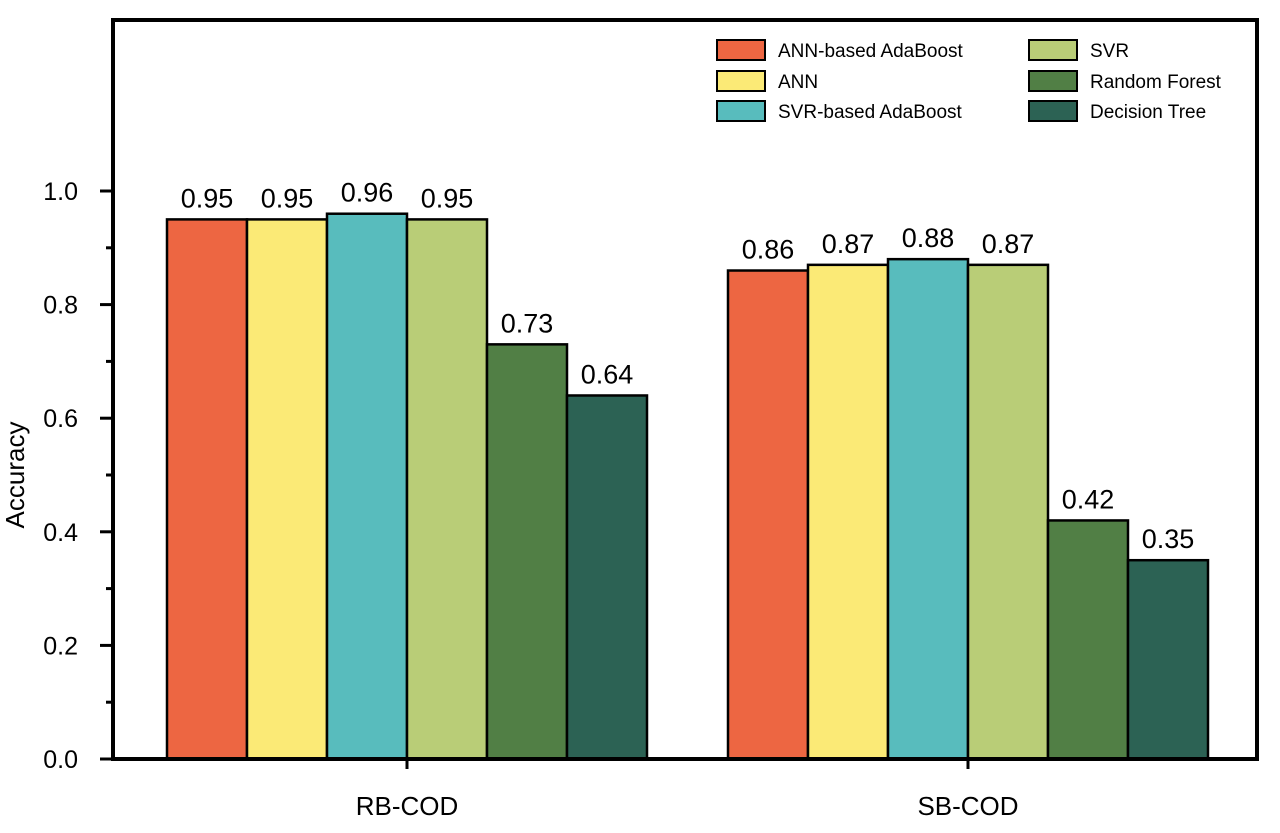  What do you see at coordinates (60, 419) in the screenshot?
I see `y-tick-label: 0.6` at bounding box center [60, 419].